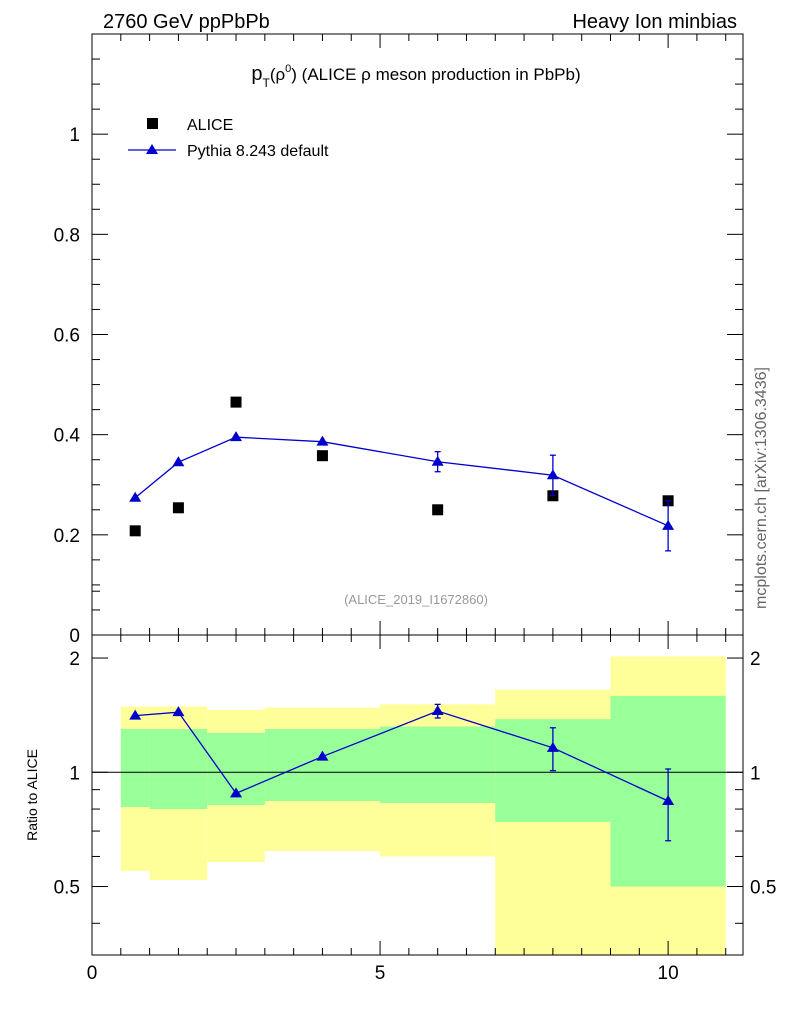 The image size is (786, 1024). Describe the element at coordinates (763, 888) in the screenshot. I see `ratio-y-tick-label-right: 0.5` at that location.